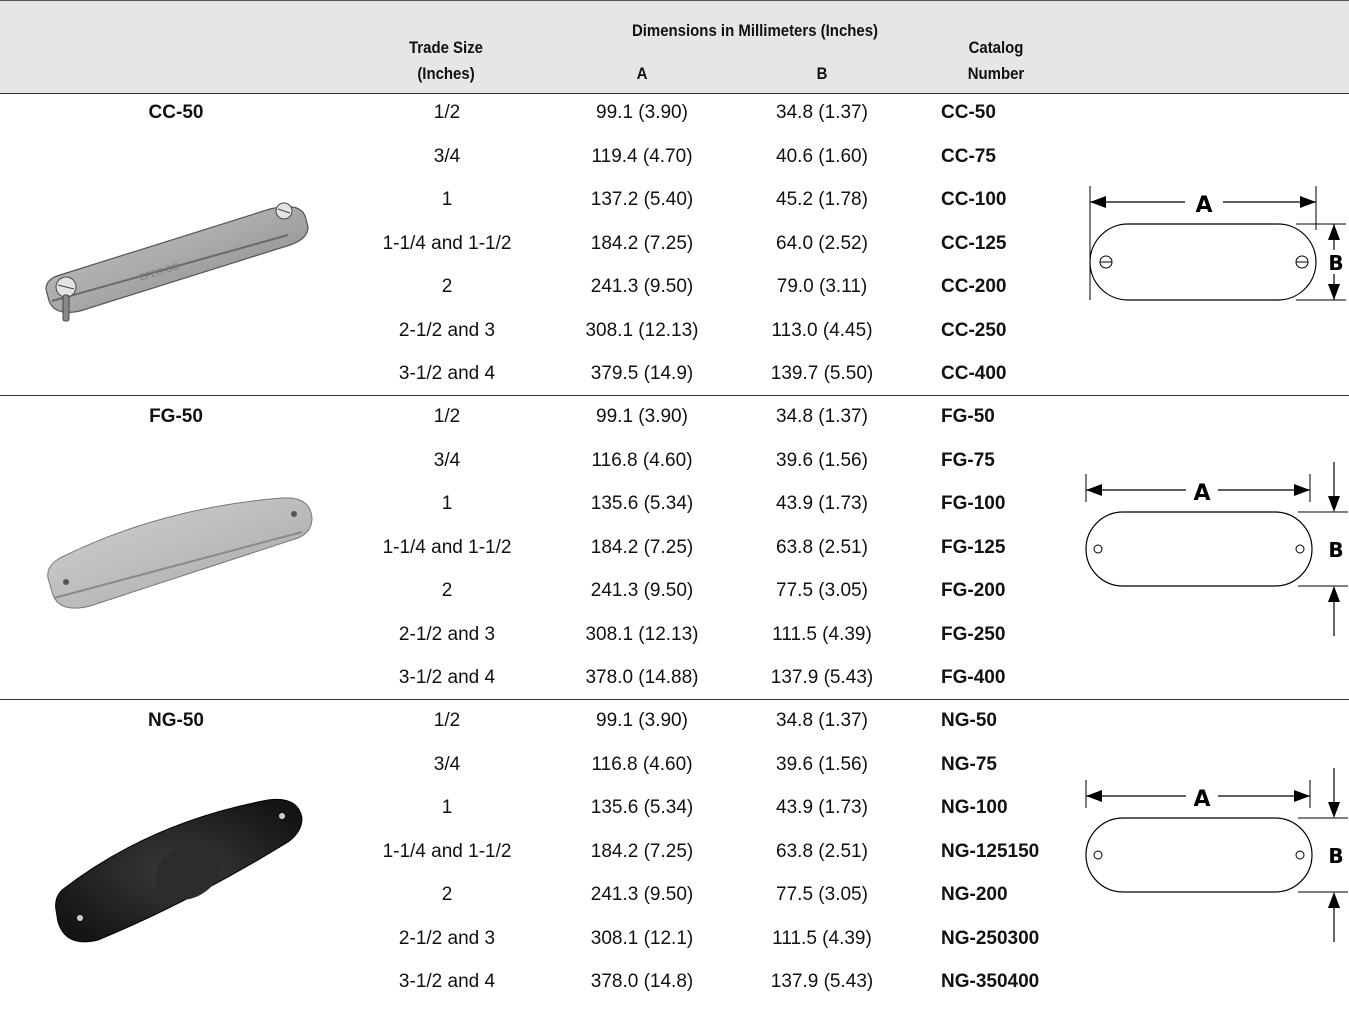  I want to click on cc-dimension-diagram: A B, so click(1218, 243).